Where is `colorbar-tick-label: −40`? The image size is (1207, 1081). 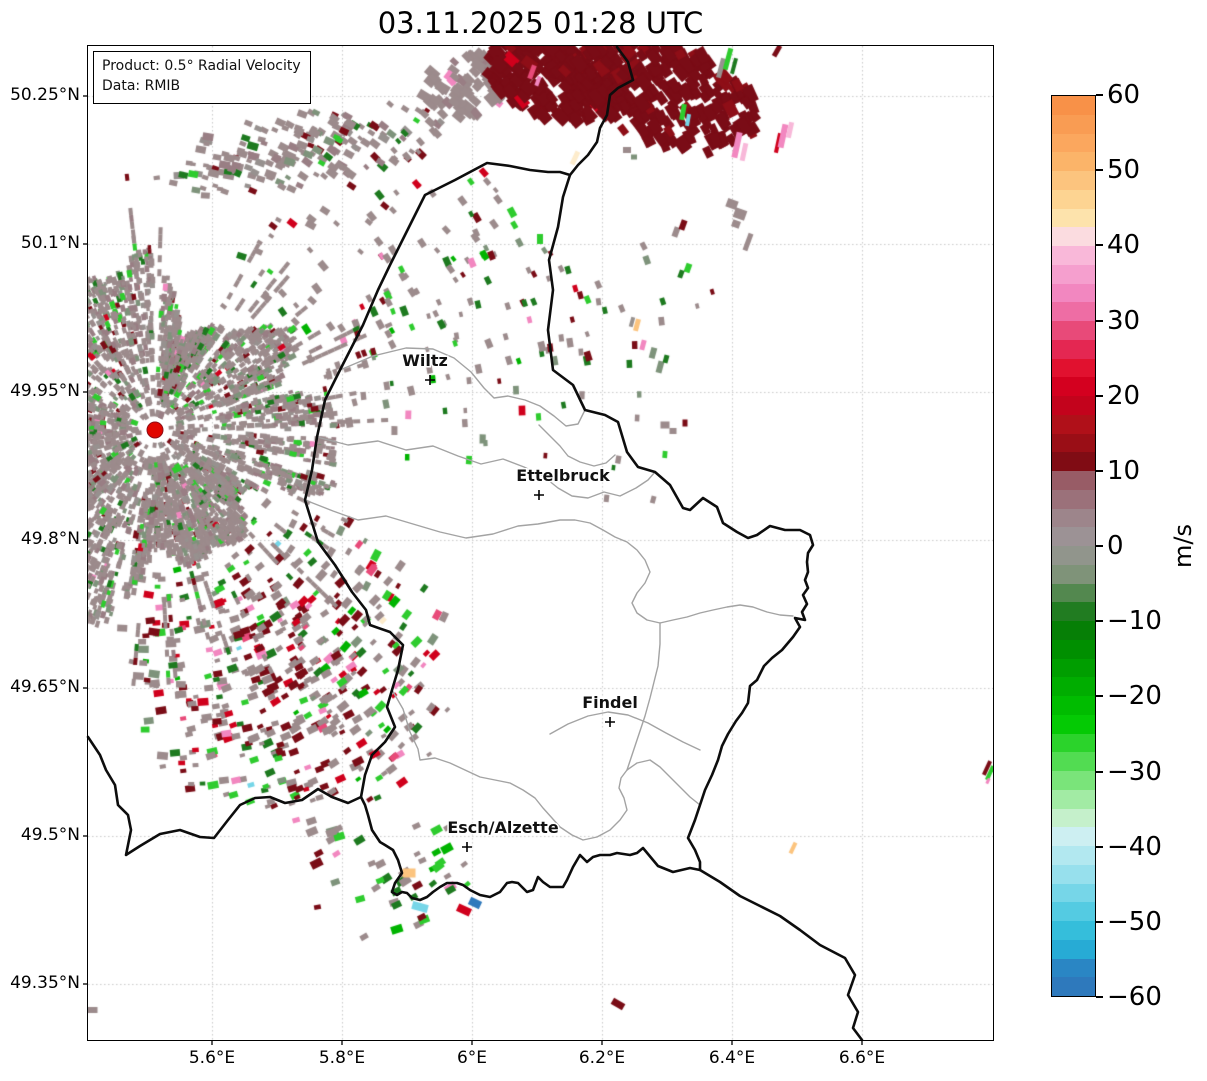 colorbar-tick-label: −40 is located at coordinates (1134, 846).